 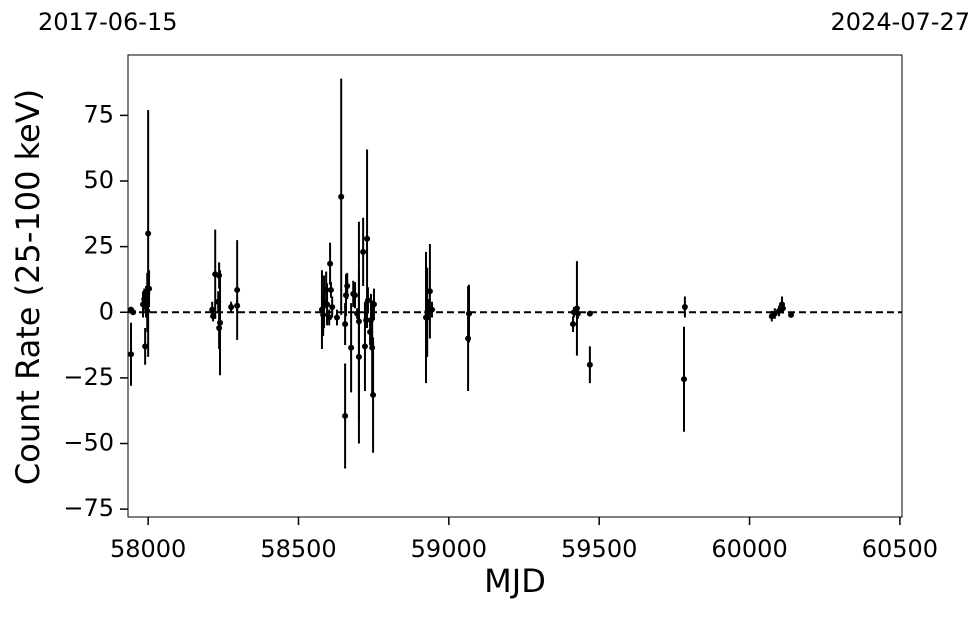 I want to click on x-tick-label: 59000, so click(x=449, y=549).